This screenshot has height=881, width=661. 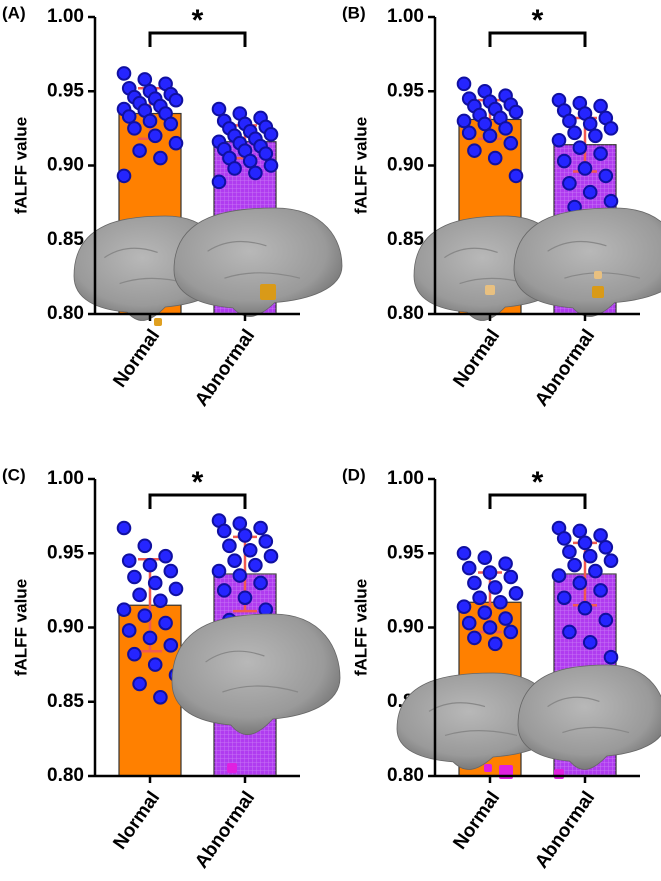 I want to click on panel-label: (C), so click(x=14, y=474).